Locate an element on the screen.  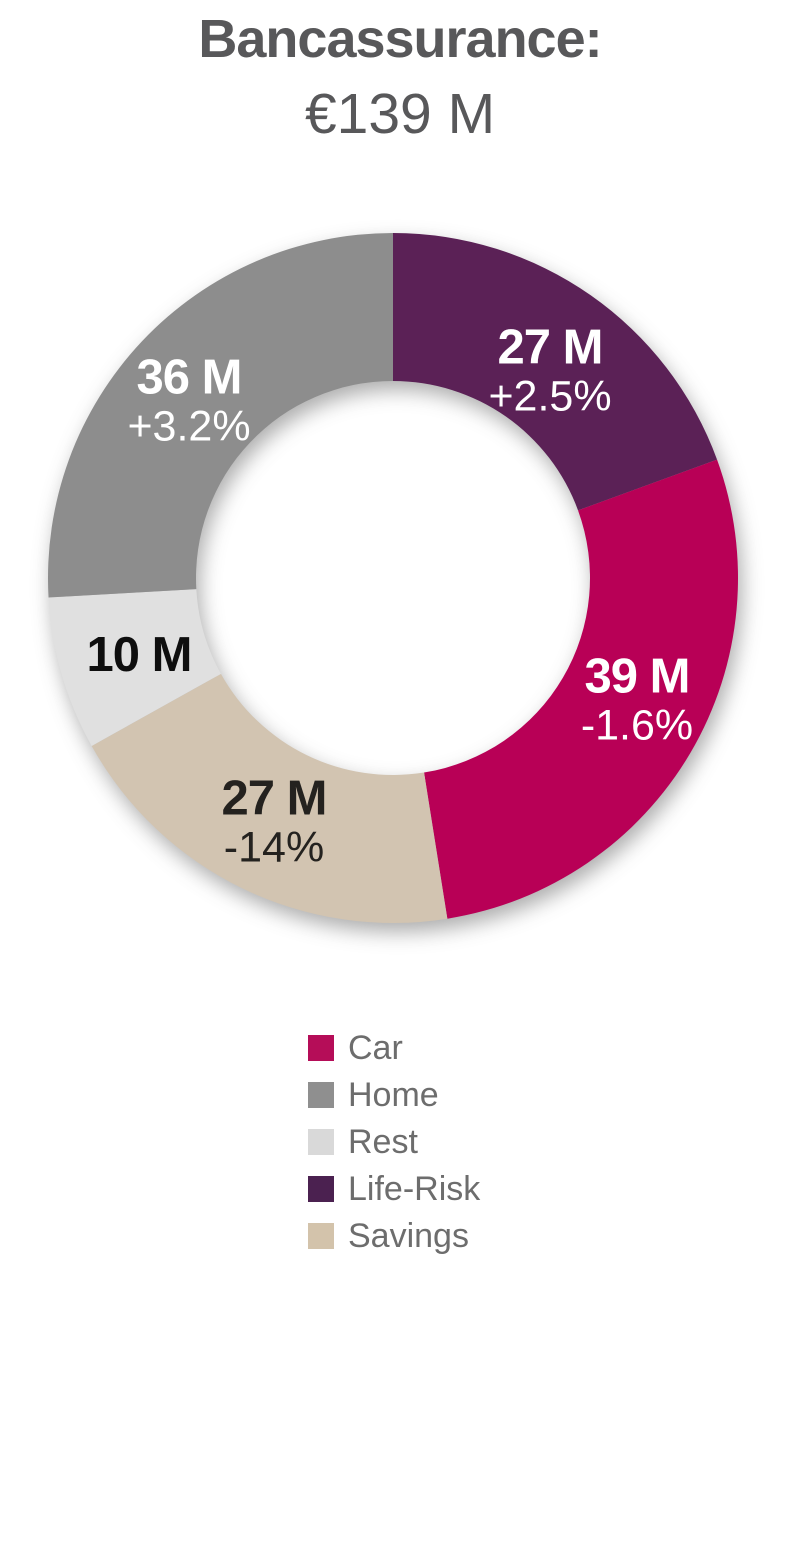
chart-title-main: Bancassurance: is located at coordinates (400, 39).